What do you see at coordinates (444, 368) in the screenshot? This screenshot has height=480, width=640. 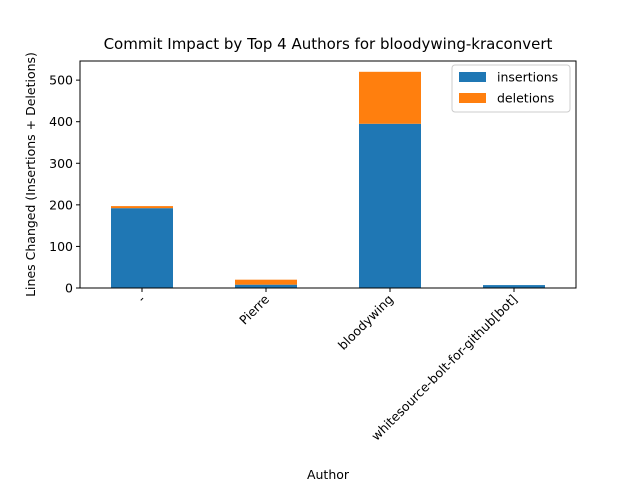 I see `x-tick-label: whitesource-bolt-for-github[bot]` at bounding box center [444, 368].